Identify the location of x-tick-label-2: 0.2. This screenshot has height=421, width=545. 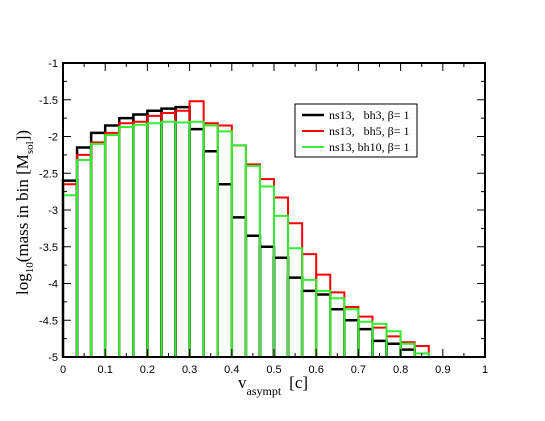
(147, 370).